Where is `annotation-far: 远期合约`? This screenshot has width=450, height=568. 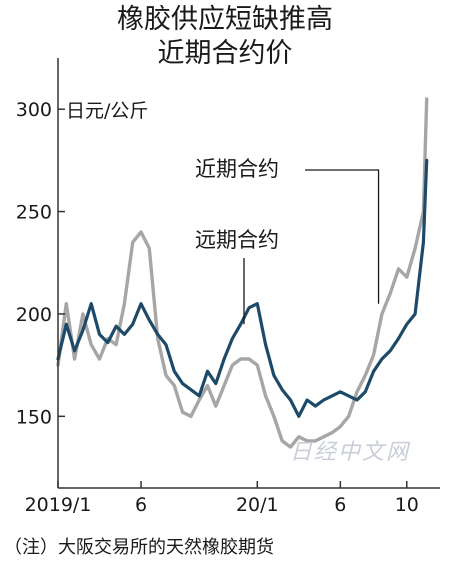
annotation-far: 远期合约 is located at coordinates (237, 240).